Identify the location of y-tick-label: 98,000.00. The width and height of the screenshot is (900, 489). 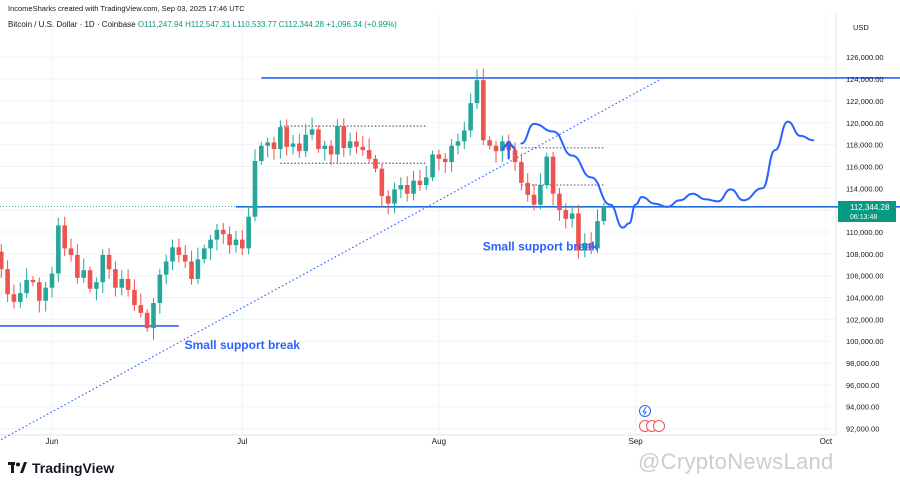
(862, 363).